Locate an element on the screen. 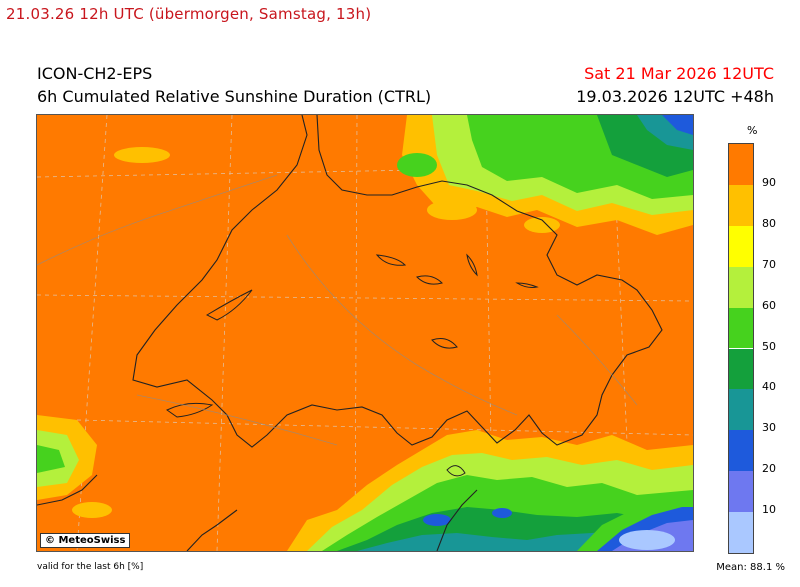 Image resolution: width=800 pixels, height=587 pixels. legend-tick-label: 80 is located at coordinates (769, 223).